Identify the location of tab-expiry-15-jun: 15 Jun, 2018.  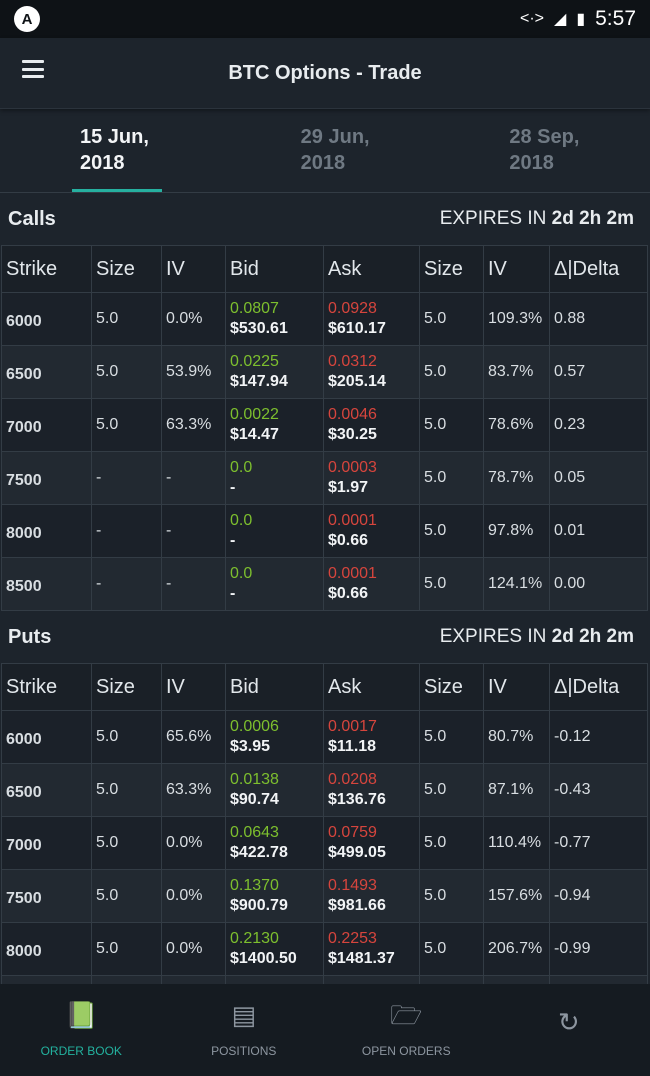
(110, 151).